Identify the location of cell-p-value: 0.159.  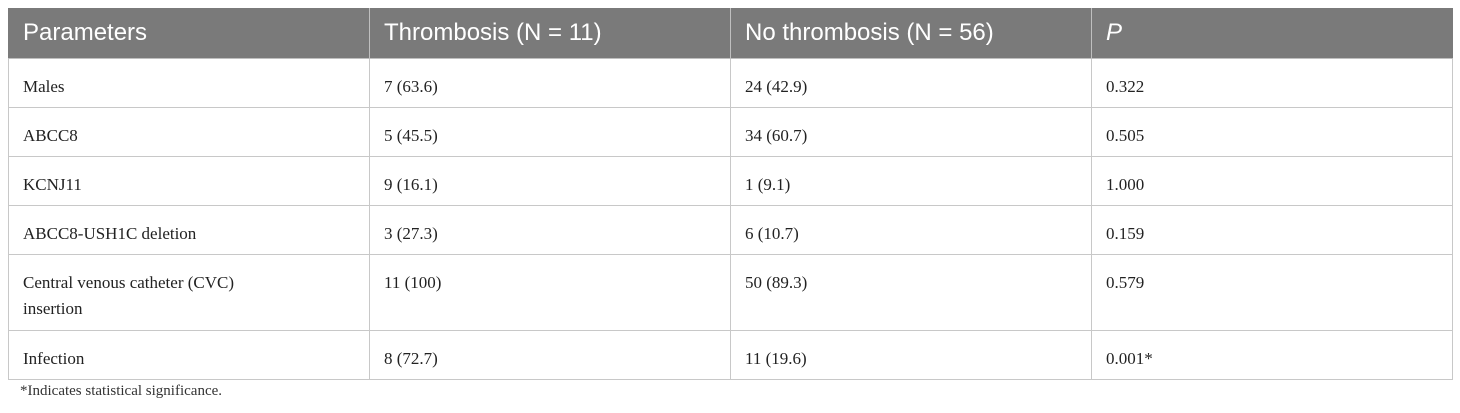
(1272, 230).